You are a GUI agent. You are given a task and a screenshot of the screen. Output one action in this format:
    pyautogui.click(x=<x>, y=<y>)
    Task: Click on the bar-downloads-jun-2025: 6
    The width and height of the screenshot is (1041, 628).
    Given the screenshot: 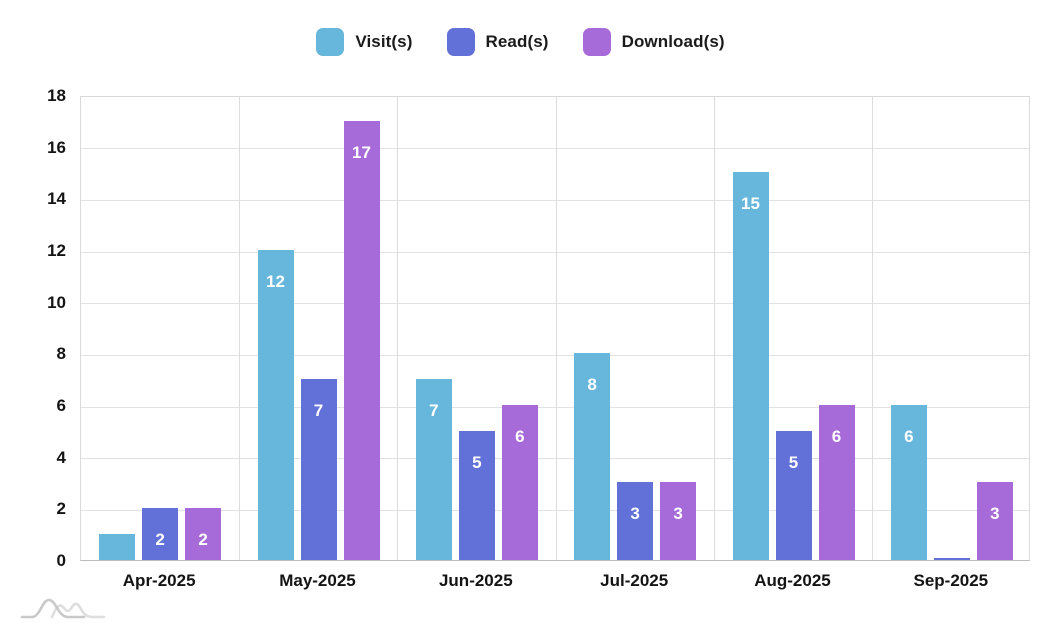 What is the action you would take?
    pyautogui.click(x=519, y=482)
    